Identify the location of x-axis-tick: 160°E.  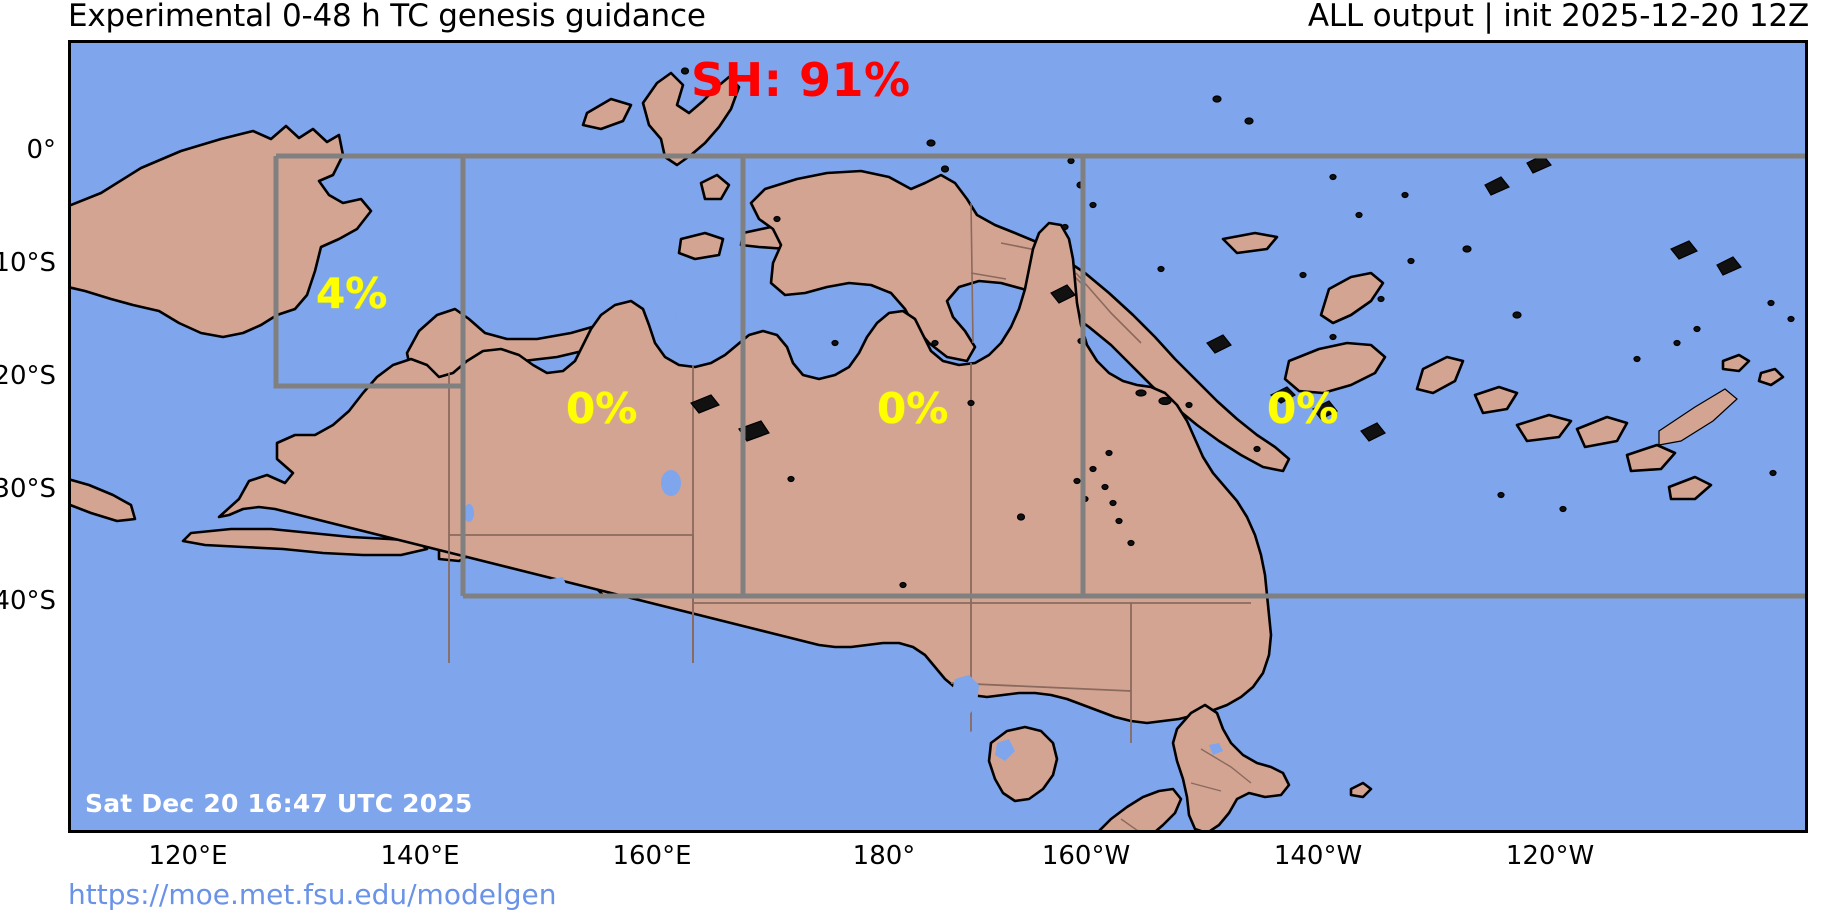
(652, 856).